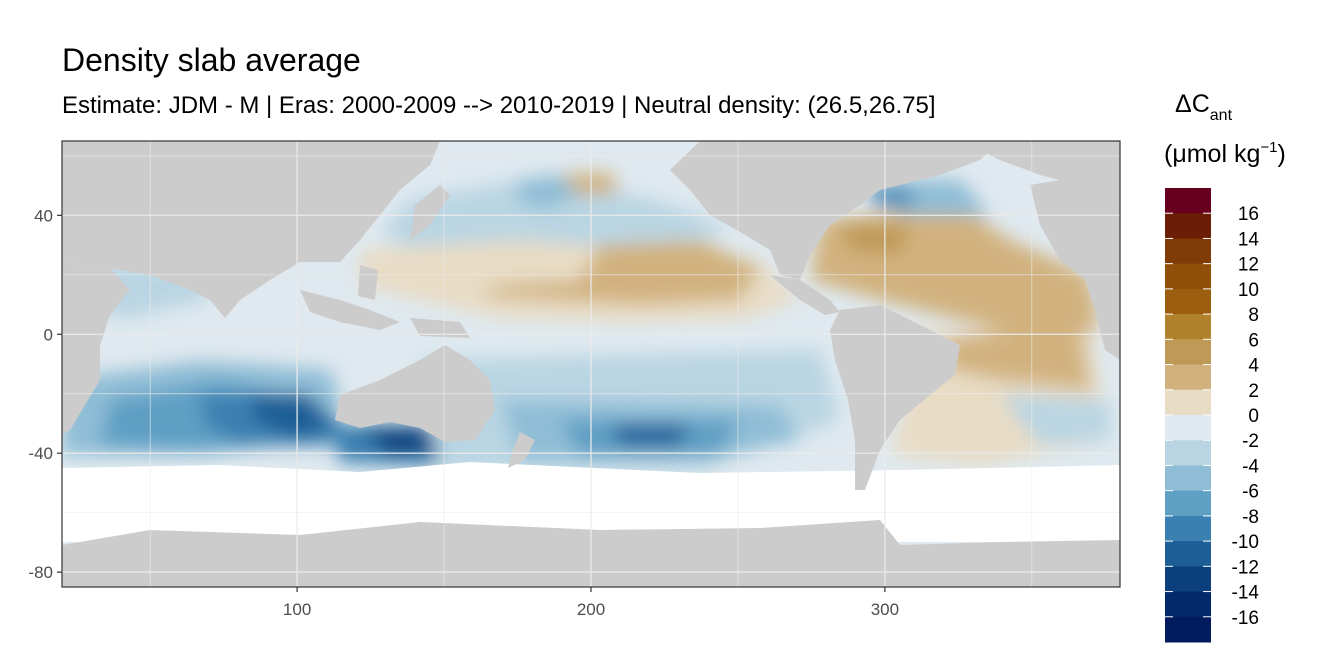 The image size is (1344, 672). What do you see at coordinates (895, 397) in the screenshot?
I see `land-south-america` at bounding box center [895, 397].